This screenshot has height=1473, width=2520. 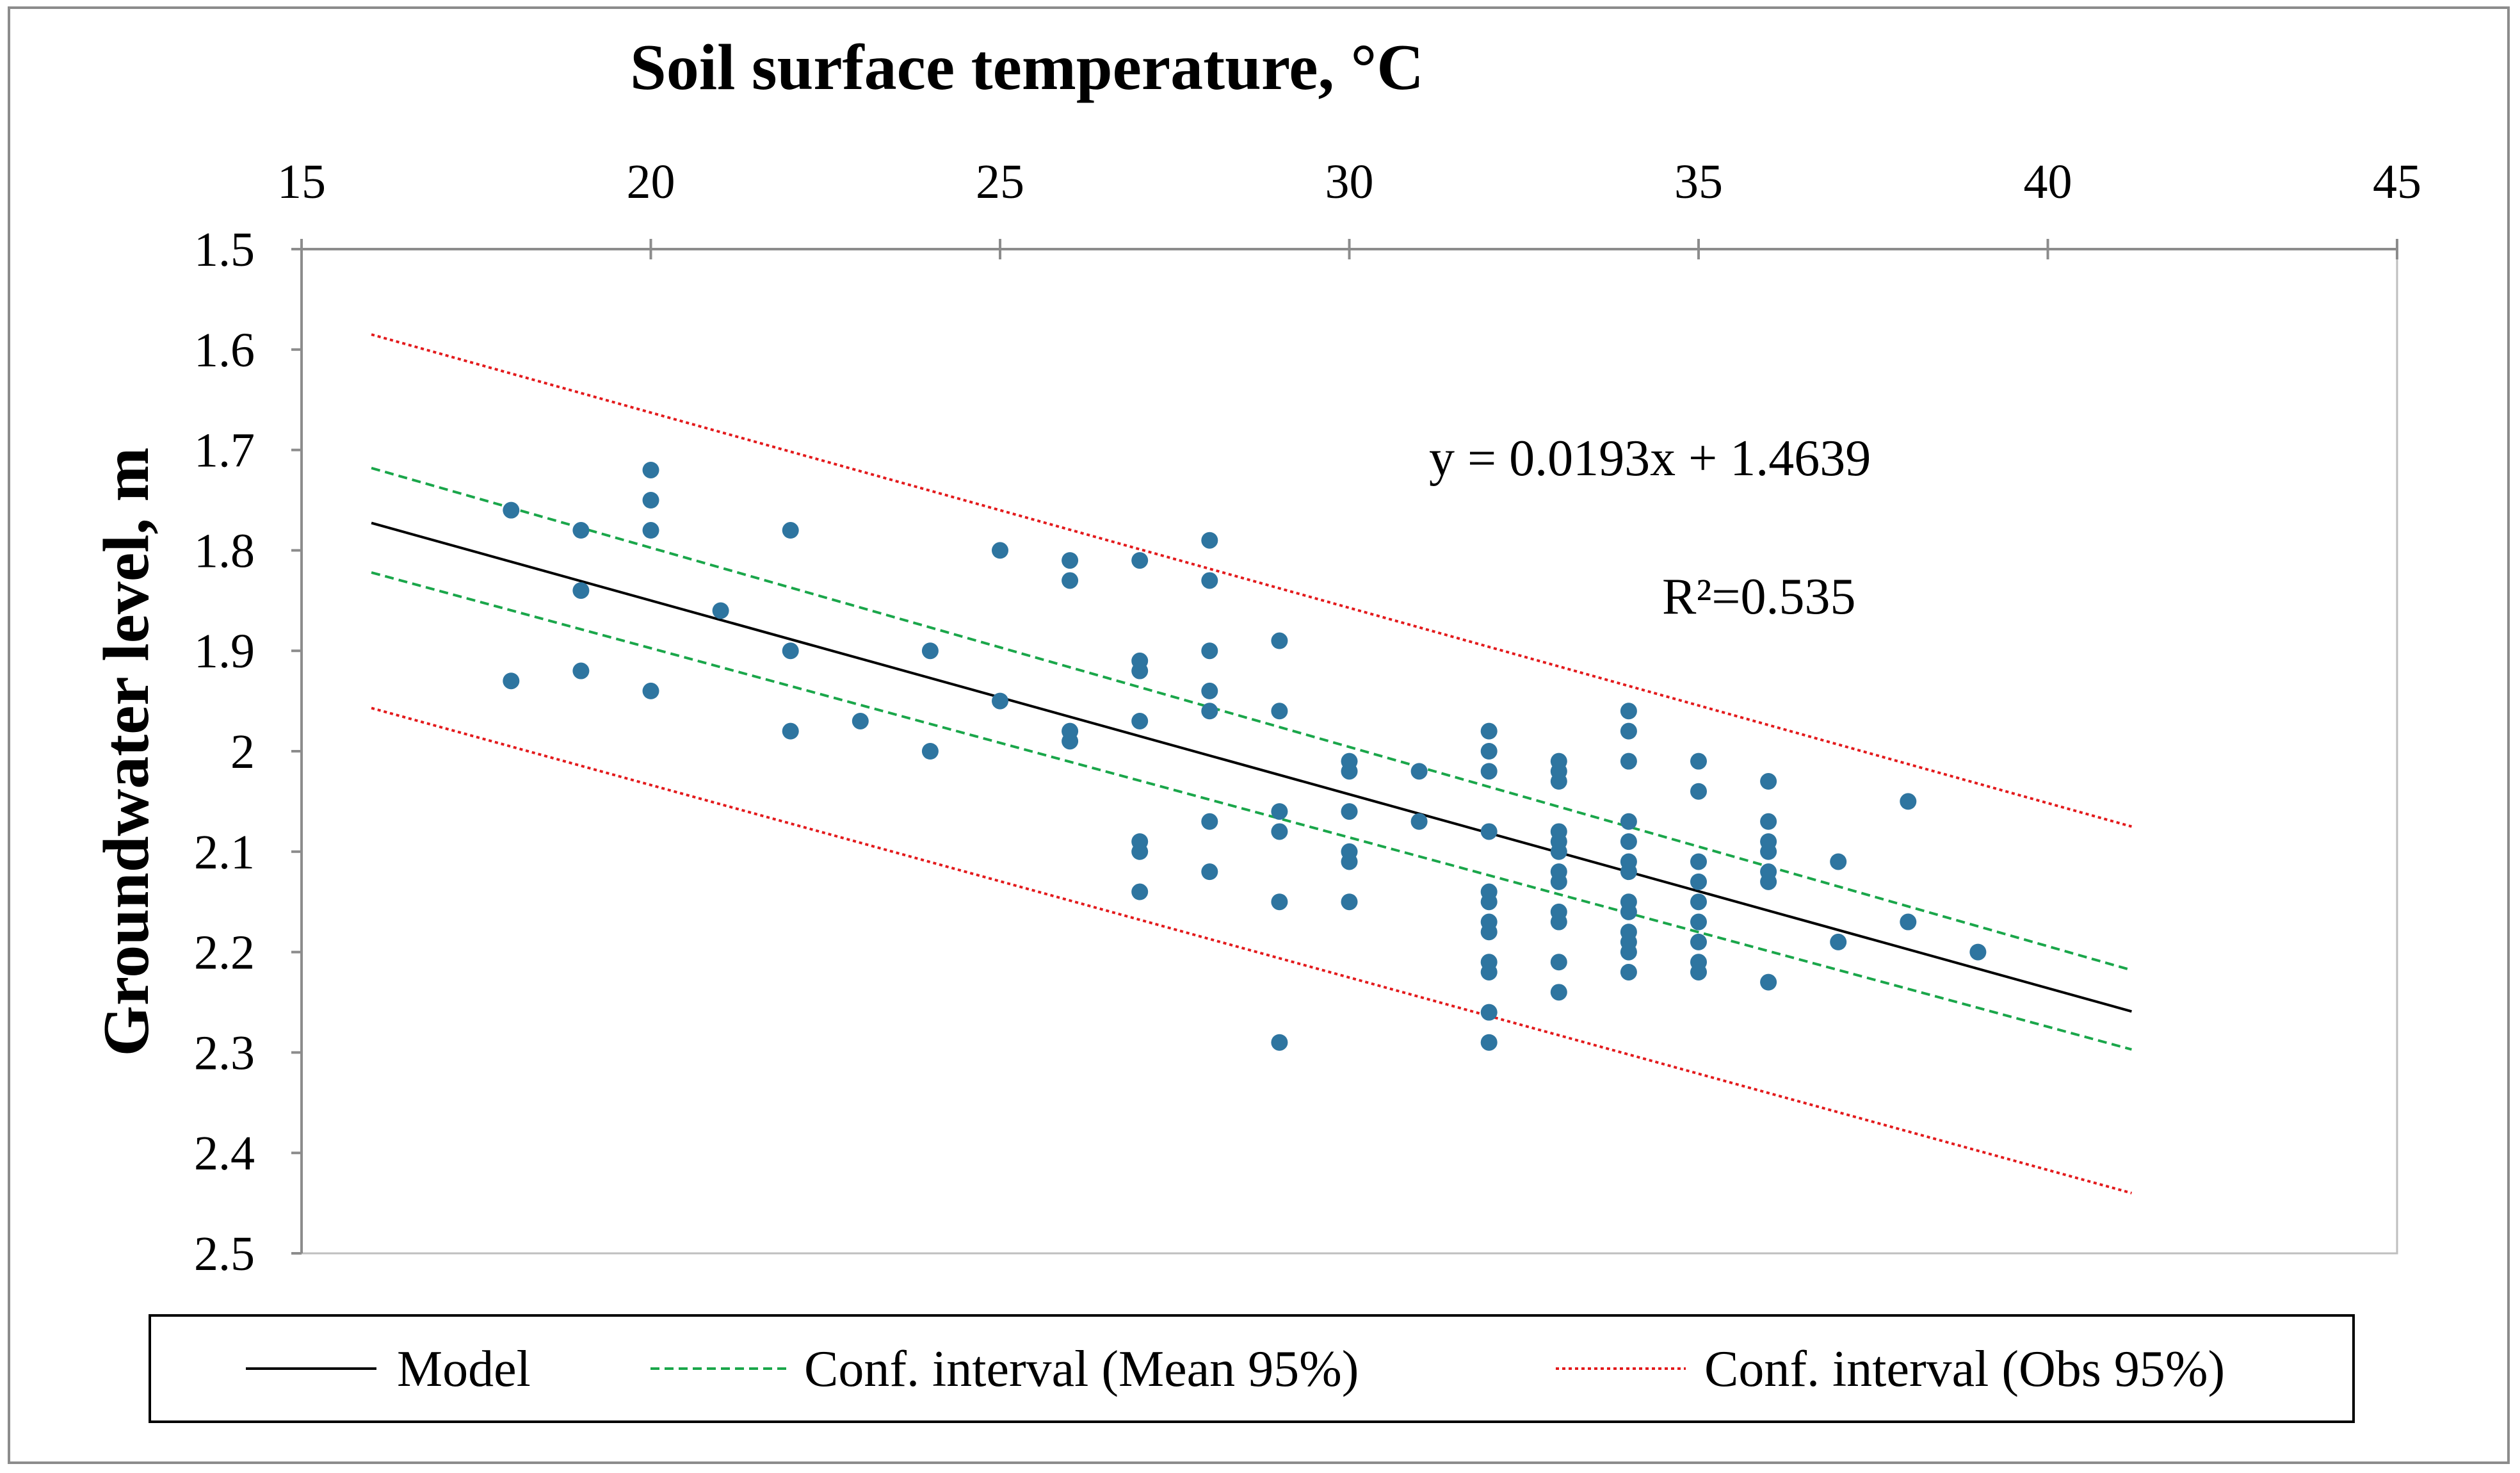 I want to click on legend-box, so click(x=1252, y=1368).